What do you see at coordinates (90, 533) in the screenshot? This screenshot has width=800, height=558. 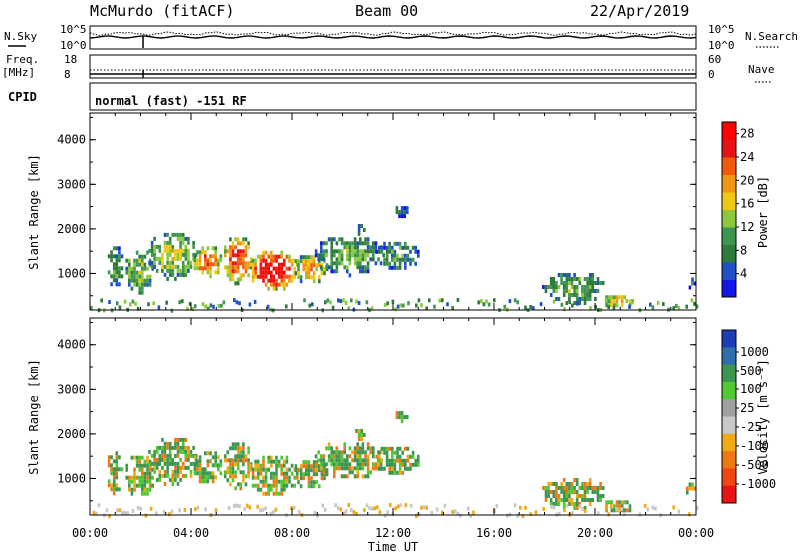 I see `x-tick-label: 00:00` at bounding box center [90, 533].